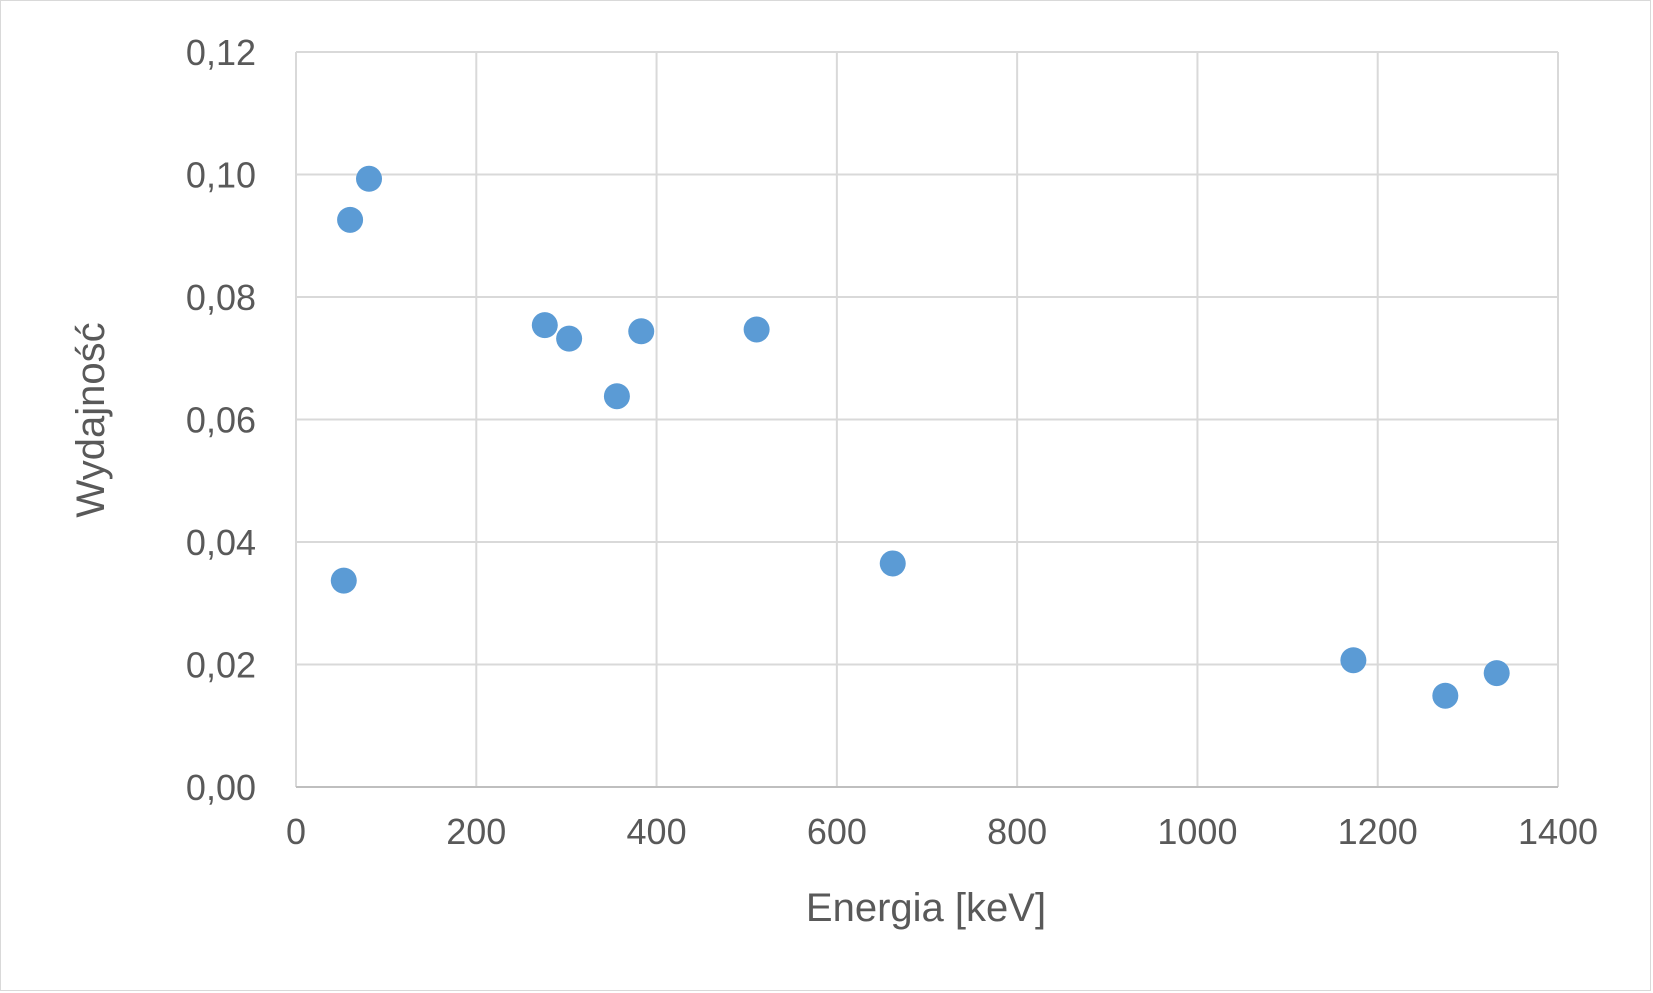 This screenshot has width=1653, height=993. I want to click on x-tick-label: 600, so click(837, 831).